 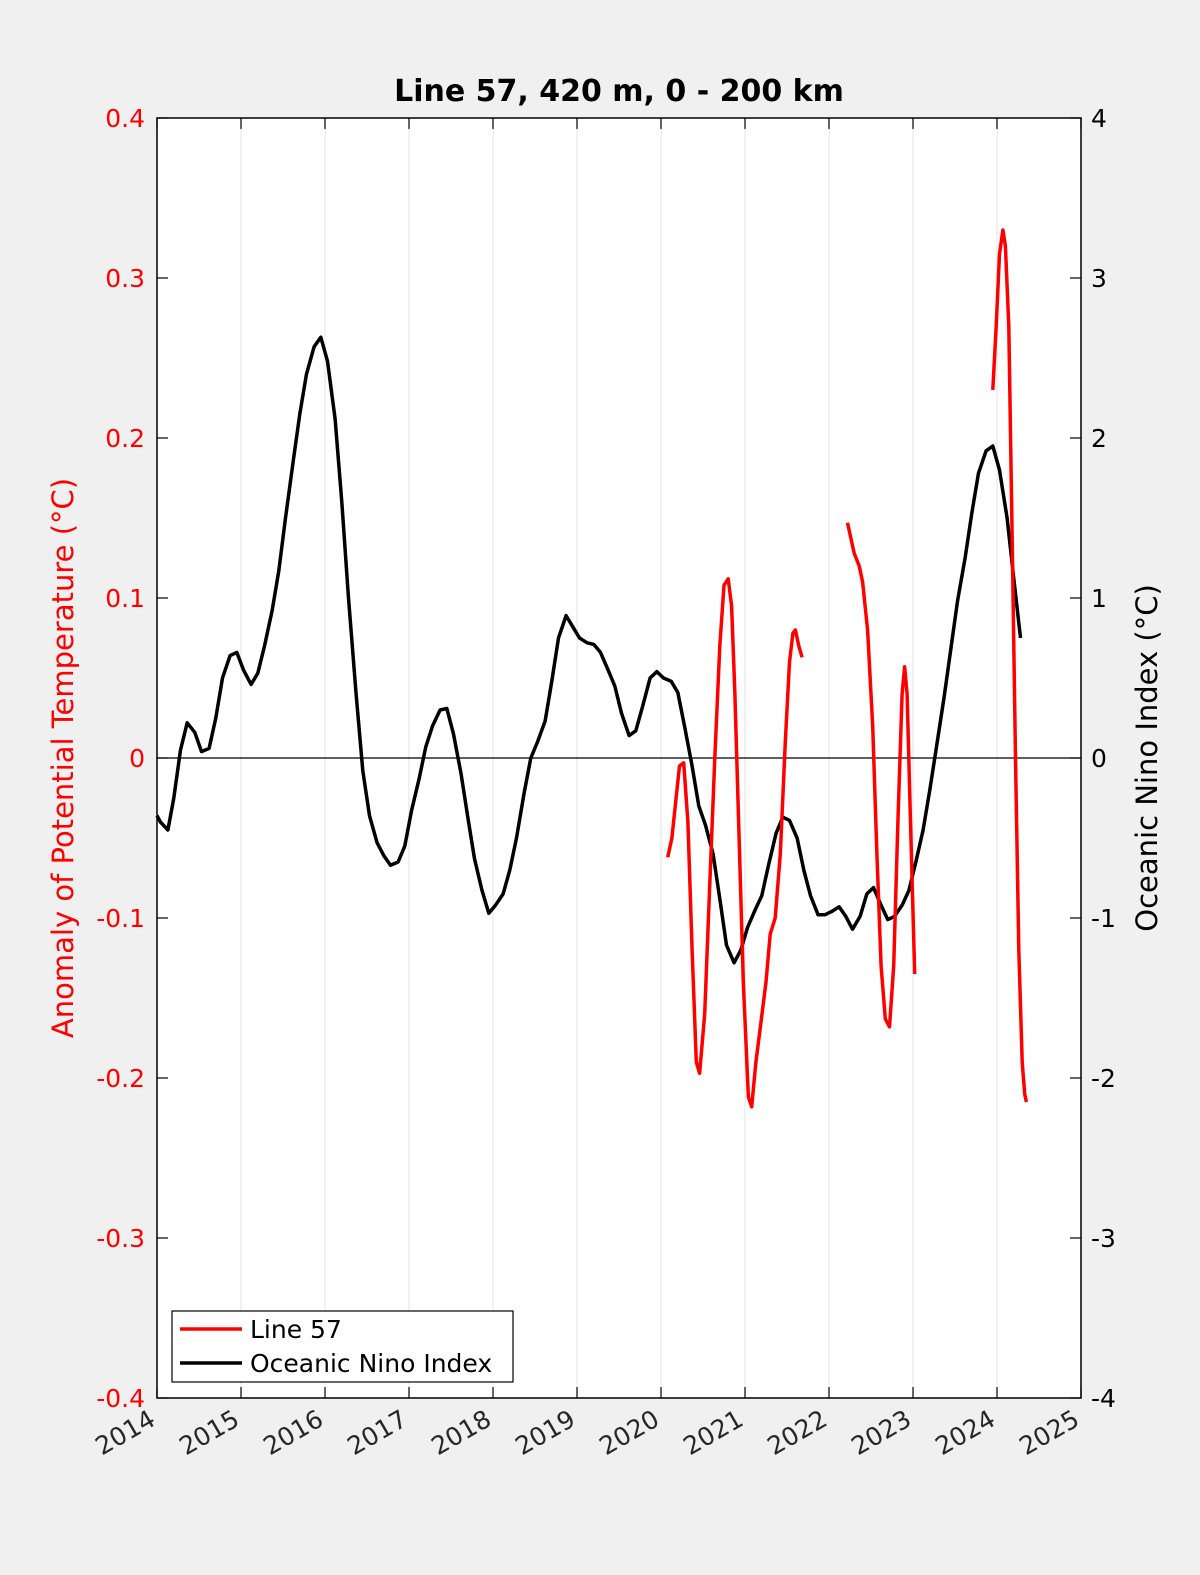 What do you see at coordinates (965, 1432) in the screenshot?
I see `x-tick-label: 2024` at bounding box center [965, 1432].